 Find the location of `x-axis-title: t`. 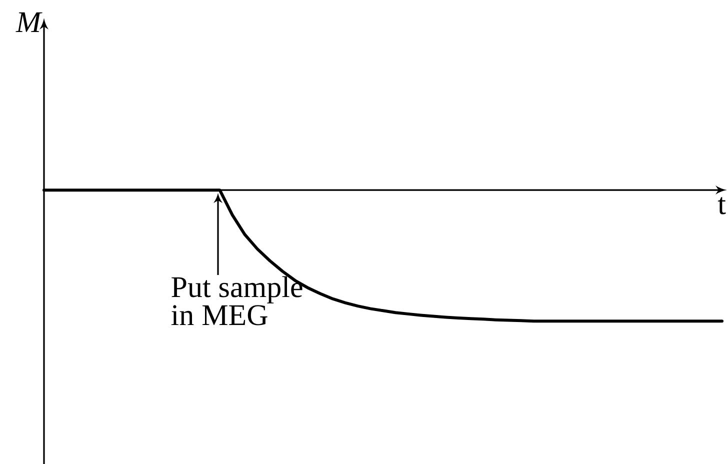

x-axis-title: t is located at coordinates (722, 205).